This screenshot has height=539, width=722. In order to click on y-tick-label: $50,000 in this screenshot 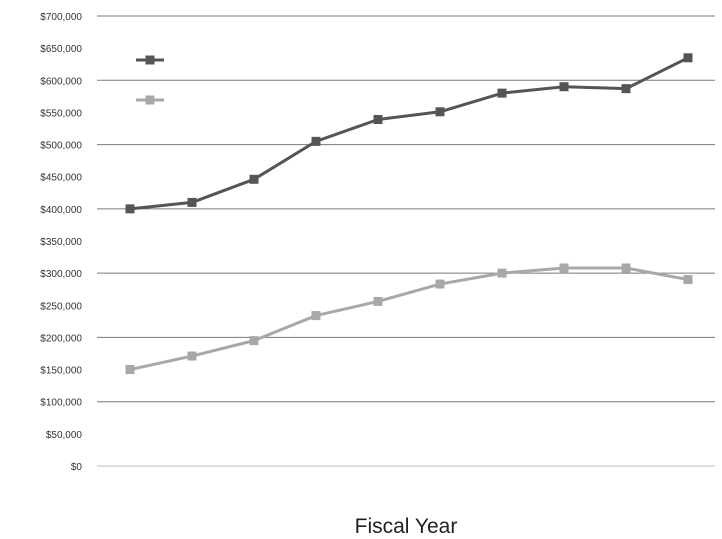, I will do `click(64, 435)`.